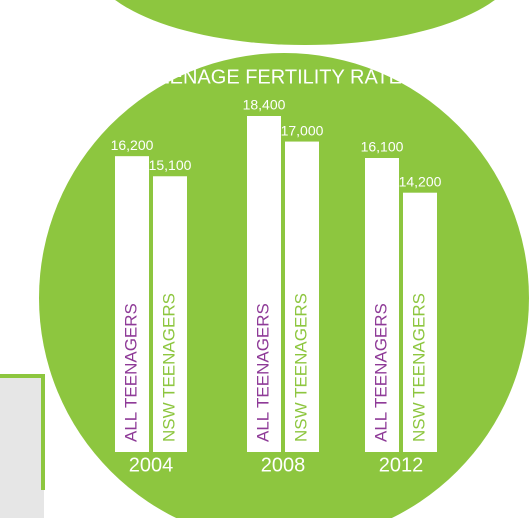 The width and height of the screenshot is (529, 518). What do you see at coordinates (283, 465) in the screenshot?
I see `x-tick-label: 2008` at bounding box center [283, 465].